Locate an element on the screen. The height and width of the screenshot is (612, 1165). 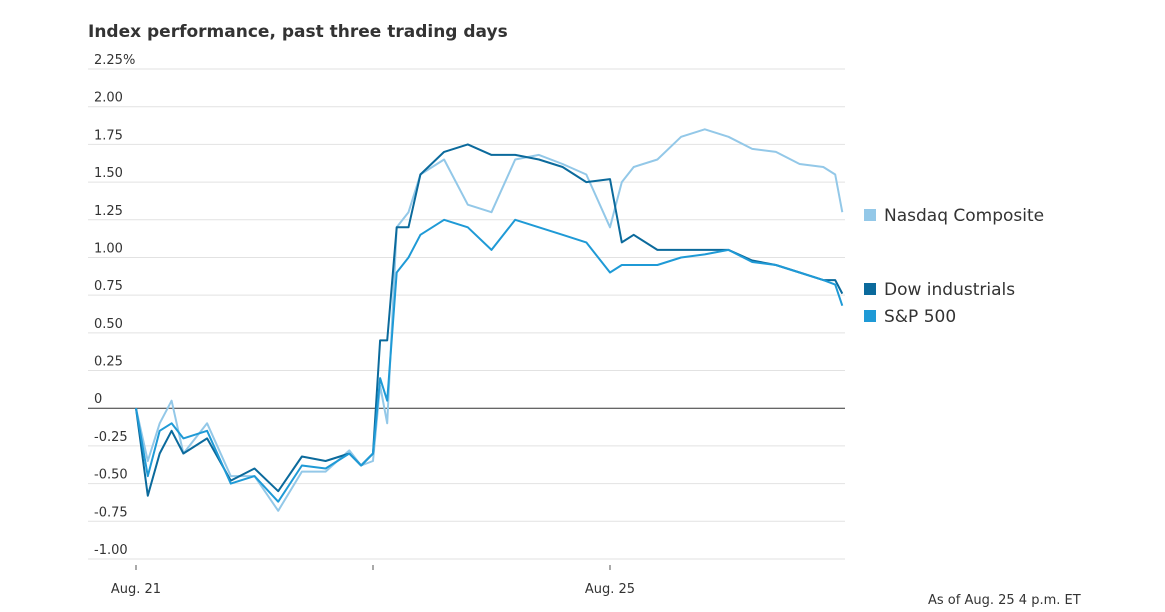
y-tick-label: -0.50 is located at coordinates (111, 475).